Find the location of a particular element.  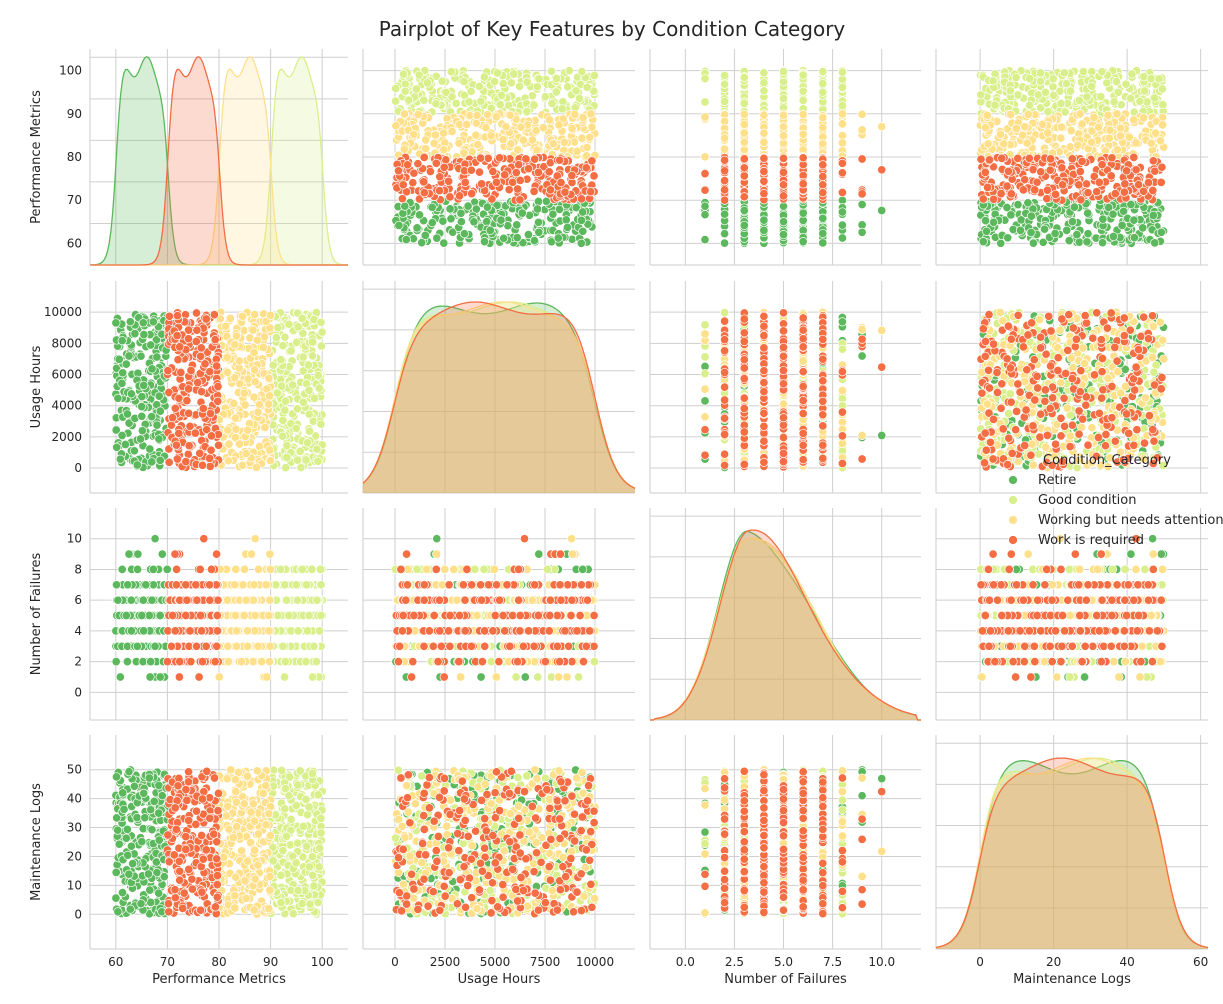

scatter-points is located at coordinates (1072, 156).